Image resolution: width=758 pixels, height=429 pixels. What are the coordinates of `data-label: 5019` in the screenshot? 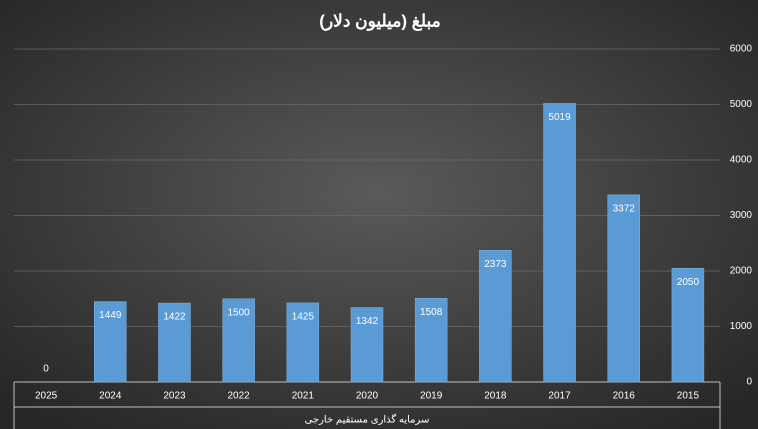 It's located at (559, 117).